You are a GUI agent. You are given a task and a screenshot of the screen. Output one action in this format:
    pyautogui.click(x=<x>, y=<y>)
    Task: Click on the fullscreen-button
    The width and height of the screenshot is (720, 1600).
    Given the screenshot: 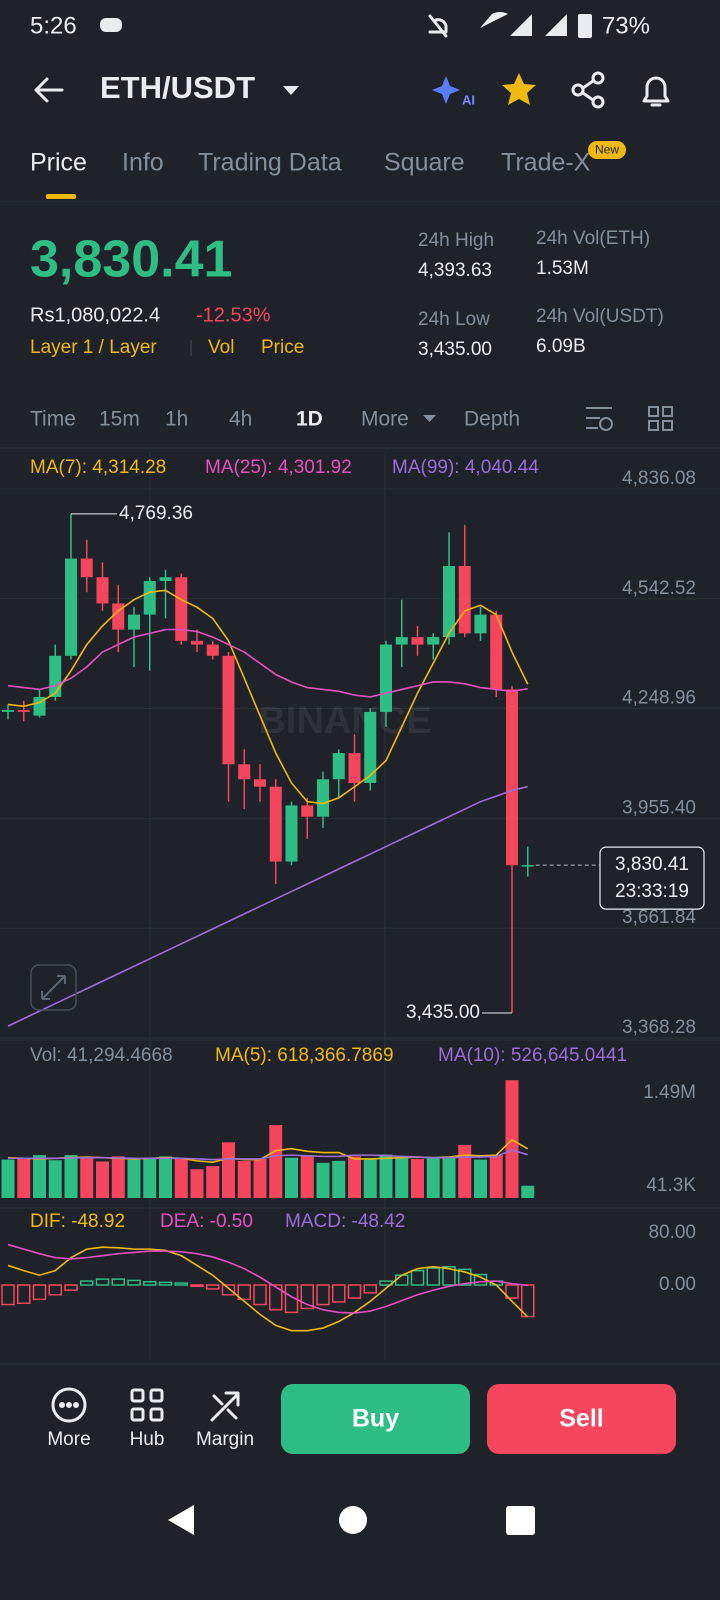 What is the action you would take?
    pyautogui.click(x=53, y=987)
    